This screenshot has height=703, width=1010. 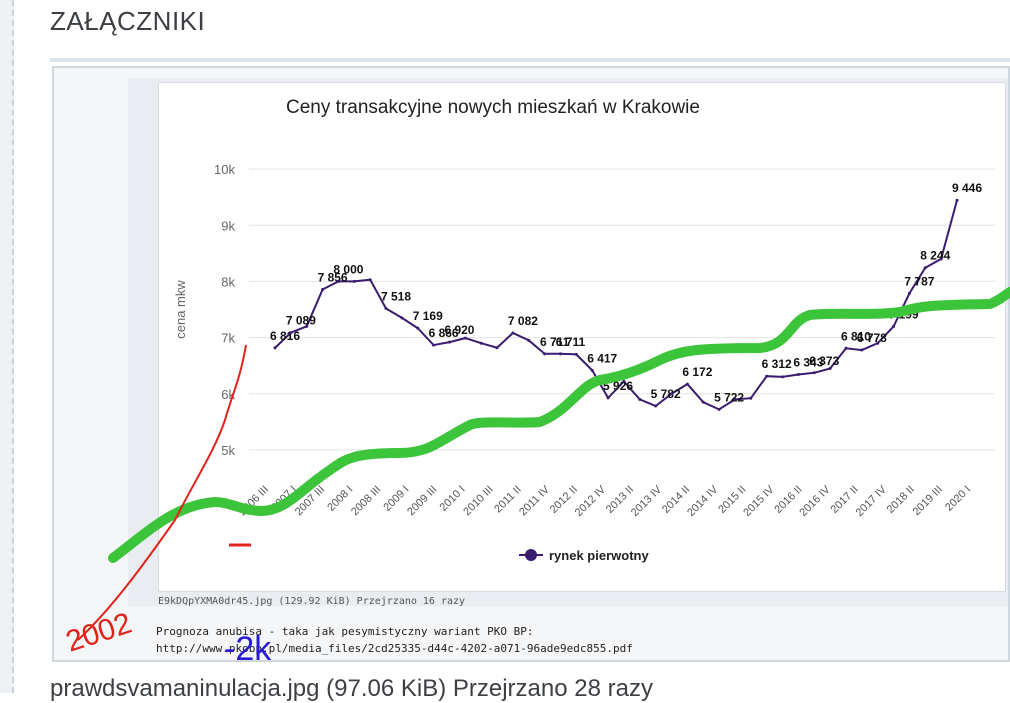 What do you see at coordinates (428, 316) in the screenshot?
I see `data-label: 7 169` at bounding box center [428, 316].